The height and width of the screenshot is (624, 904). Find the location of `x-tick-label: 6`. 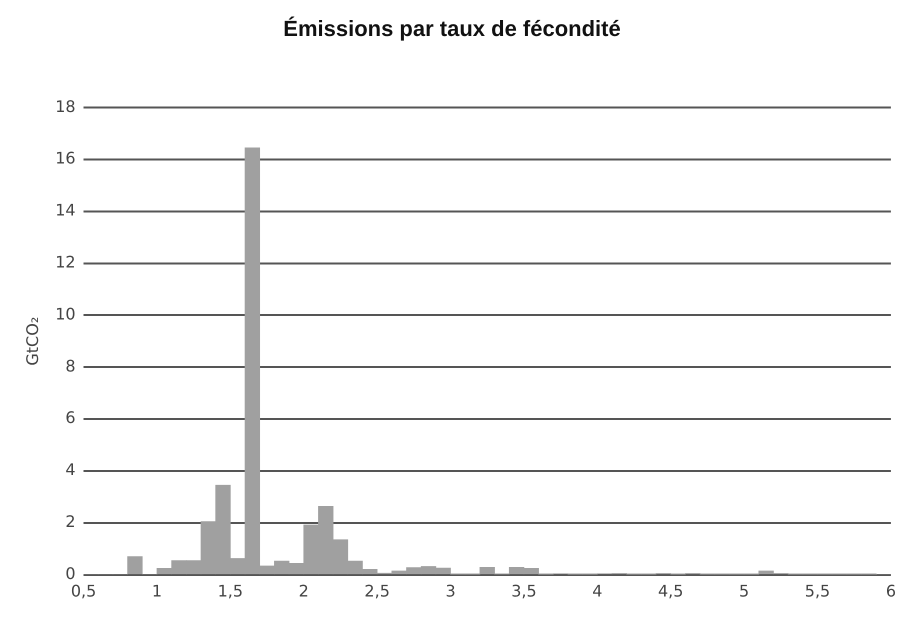

x-tick-label: 6 is located at coordinates (891, 591).